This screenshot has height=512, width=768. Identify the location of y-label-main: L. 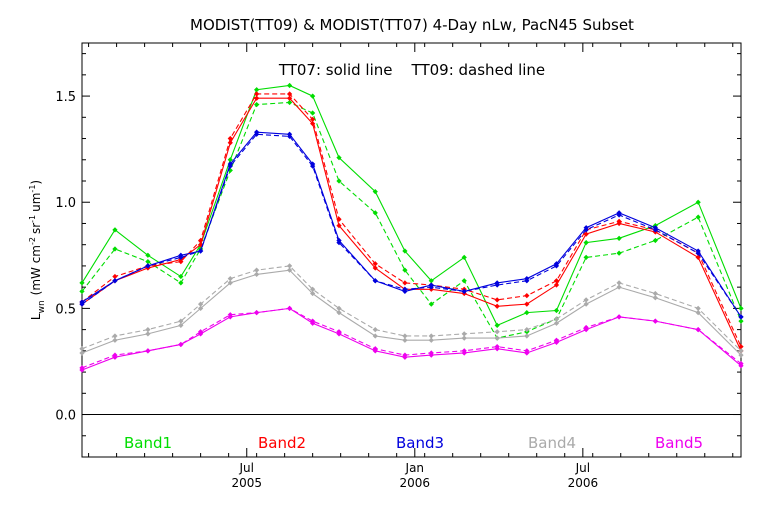
(36, 316).